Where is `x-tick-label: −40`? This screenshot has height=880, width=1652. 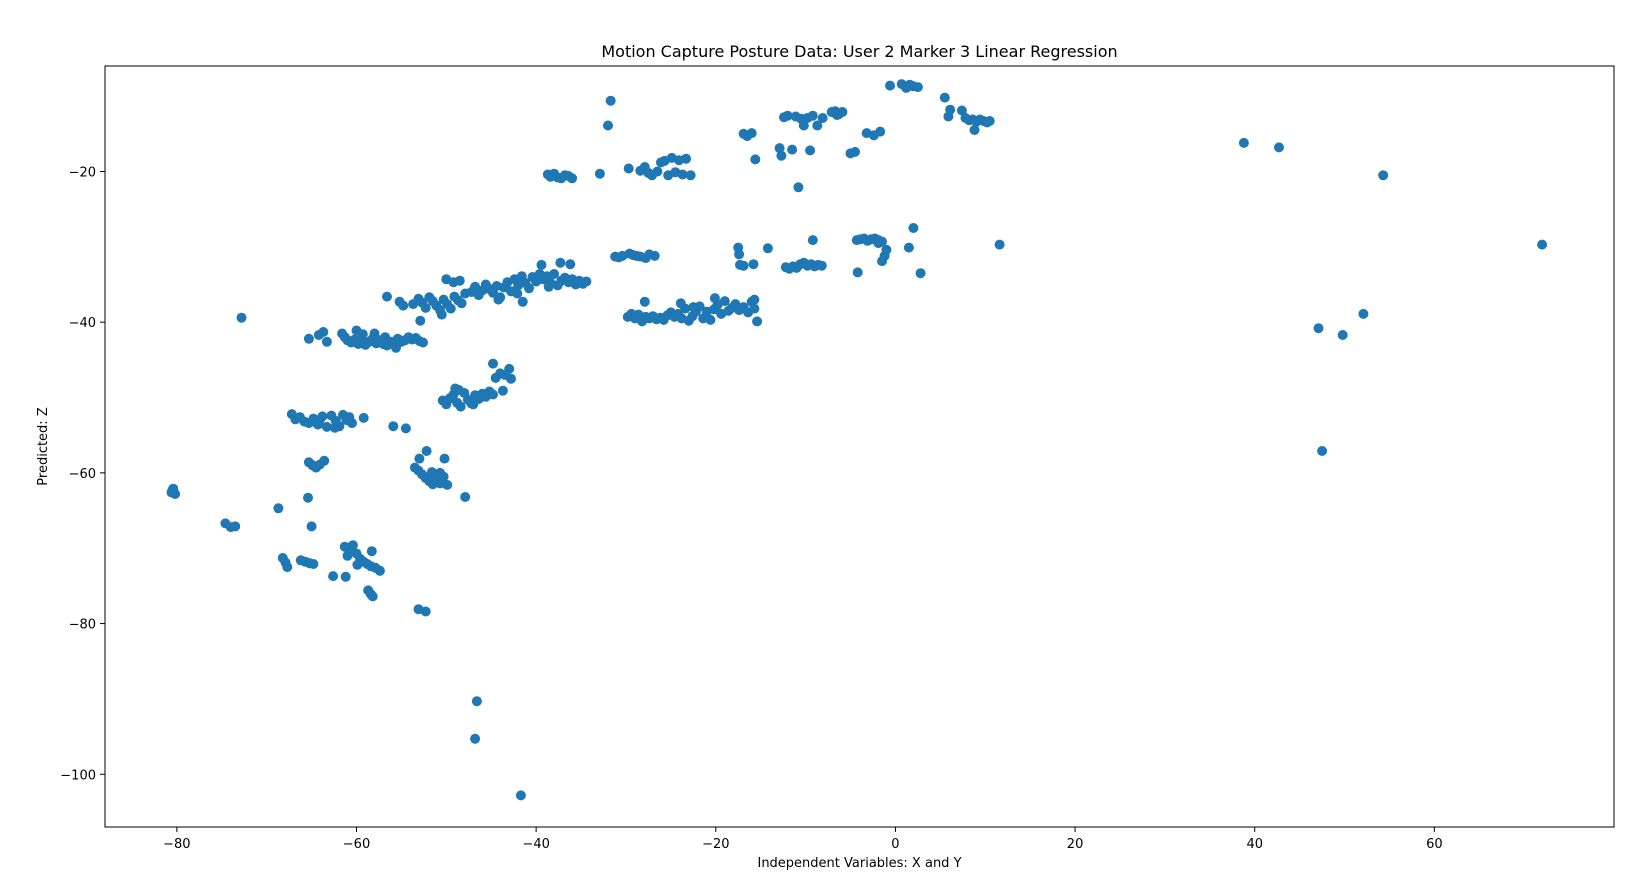 x-tick-label: −40 is located at coordinates (535, 844).